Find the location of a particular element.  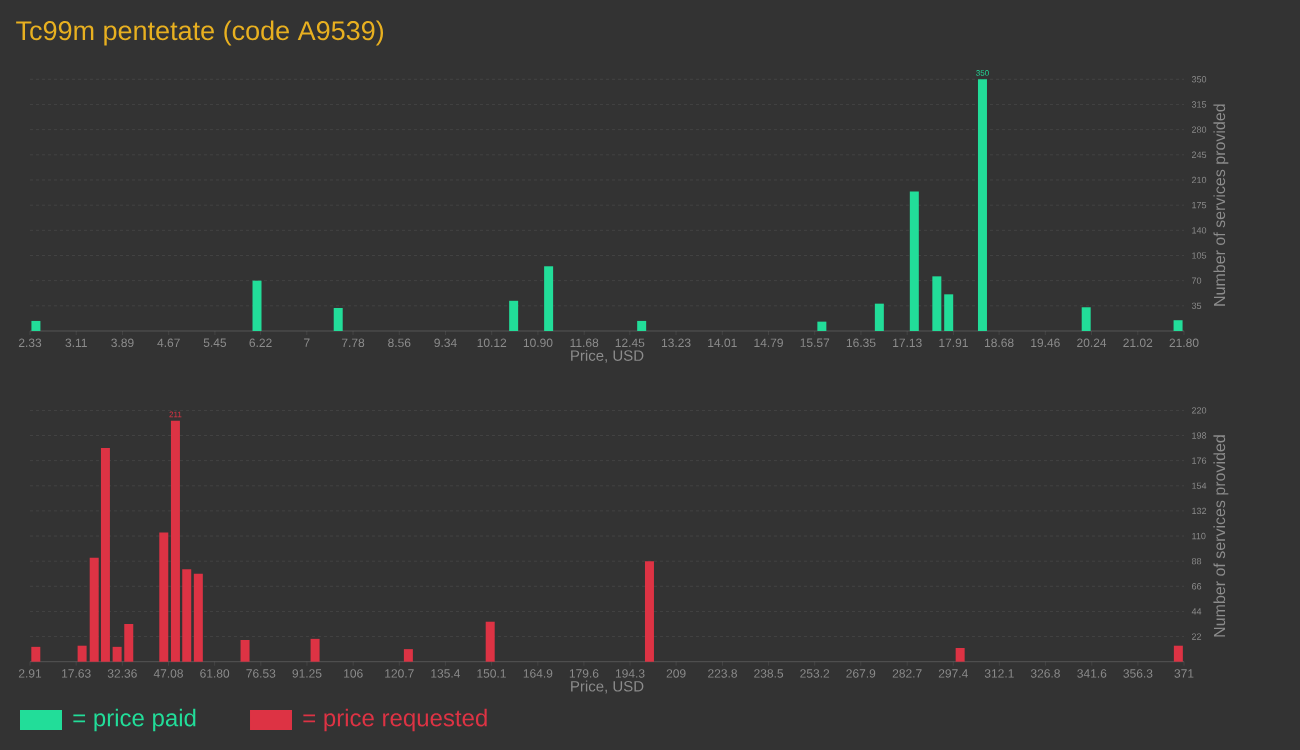

y-tick-label: 44 is located at coordinates (1196, 611).